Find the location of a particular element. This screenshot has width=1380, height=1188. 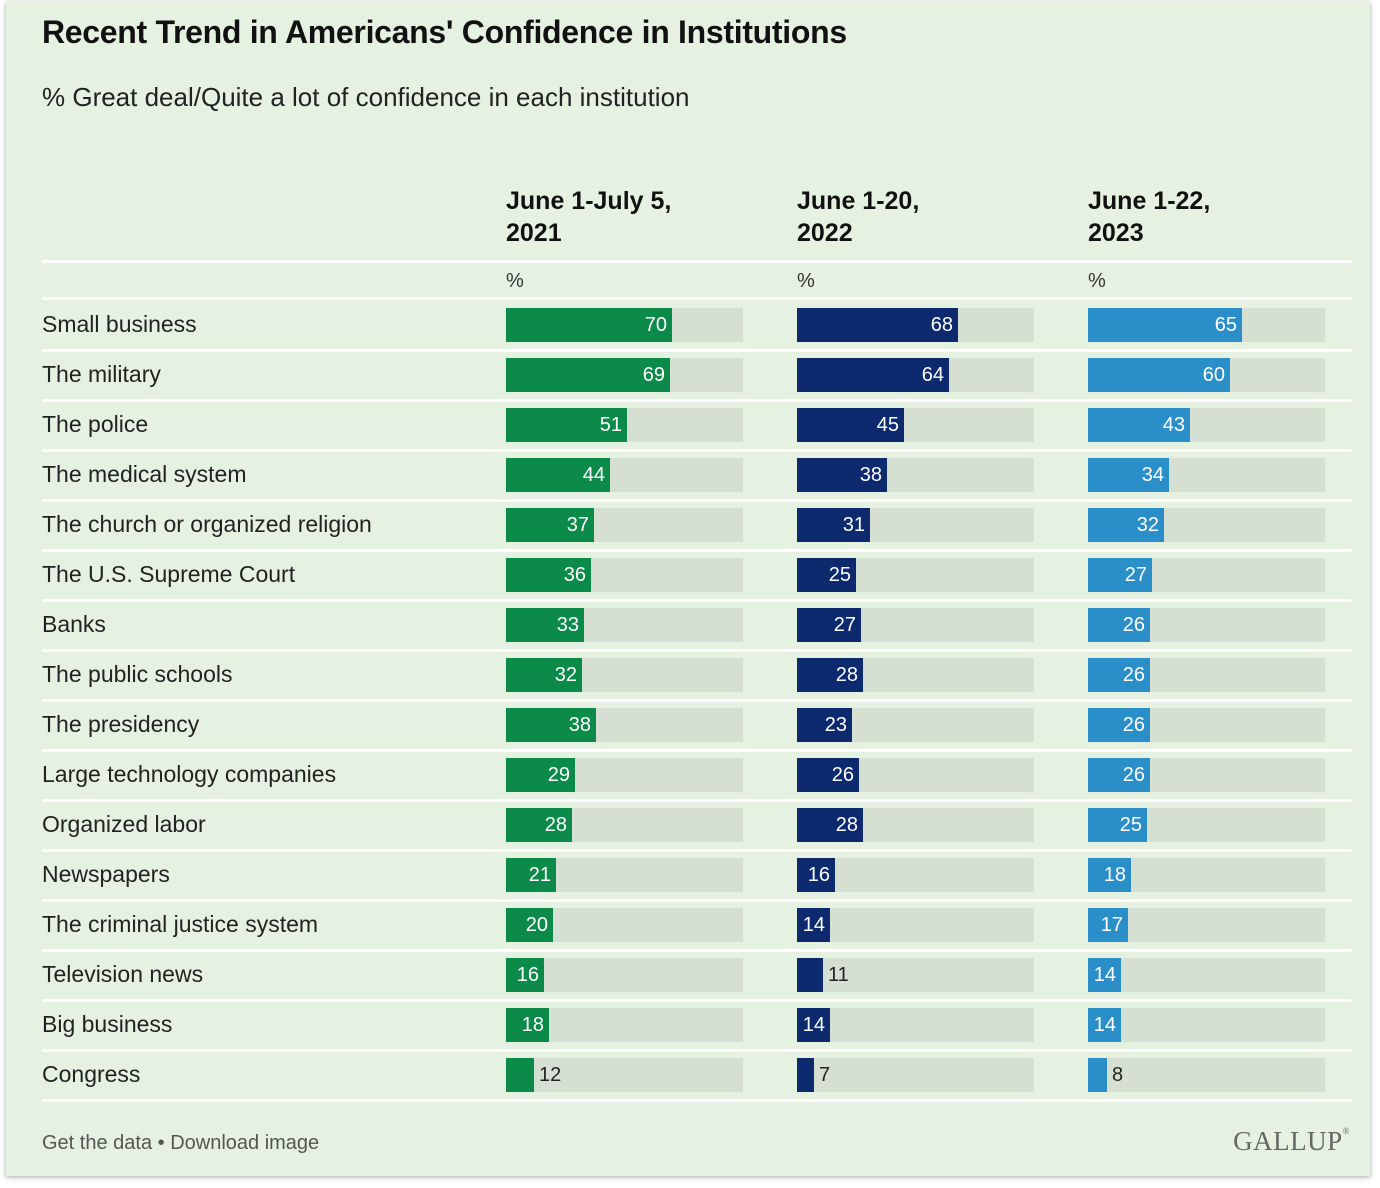

row-label: Organized labor is located at coordinates (124, 824).